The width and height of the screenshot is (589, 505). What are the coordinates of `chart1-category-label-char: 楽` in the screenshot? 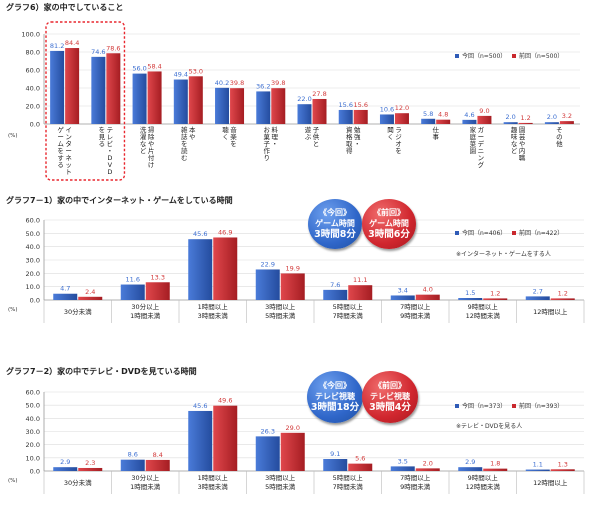 It's located at (233, 136).